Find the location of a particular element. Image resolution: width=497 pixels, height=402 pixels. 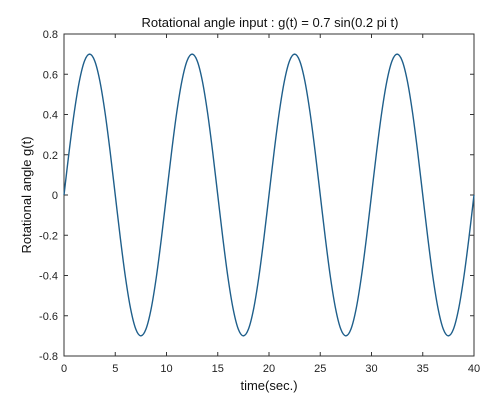

y-tick-label: -0.6 is located at coordinates (48, 317).